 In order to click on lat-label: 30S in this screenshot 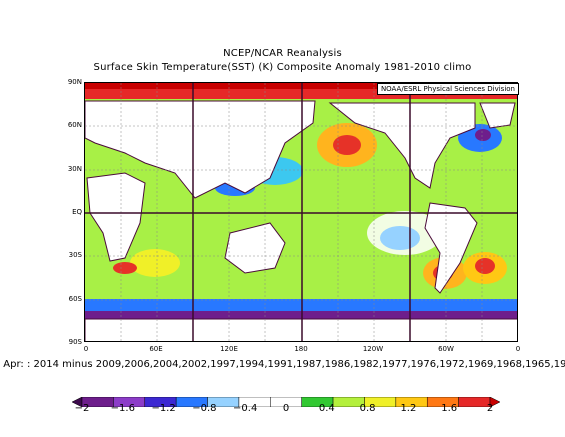, I will do `click(75, 255)`.